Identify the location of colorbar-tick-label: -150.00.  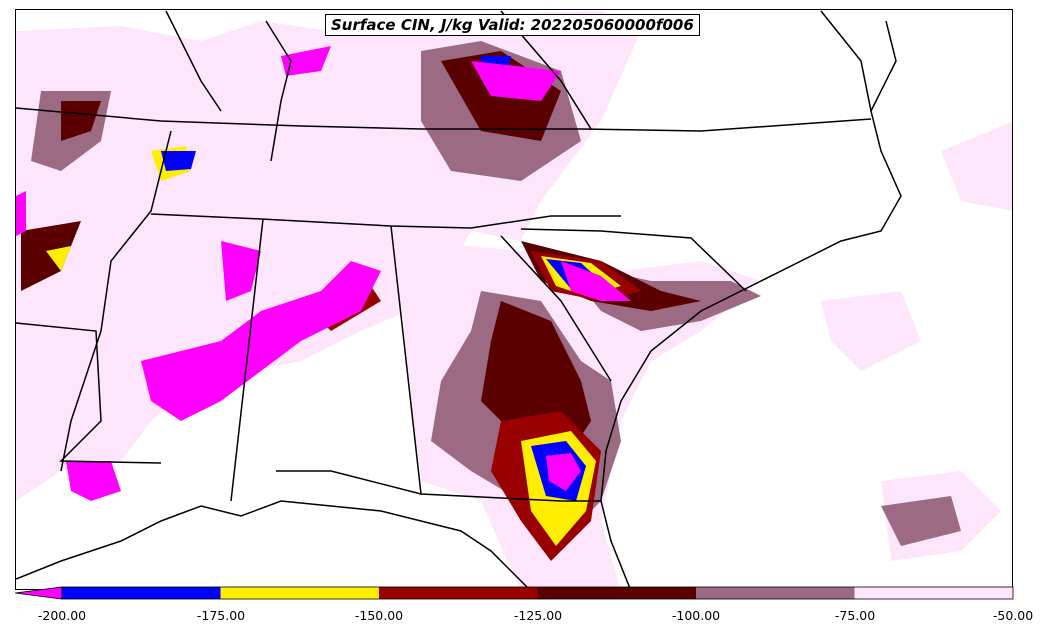
(379, 615).